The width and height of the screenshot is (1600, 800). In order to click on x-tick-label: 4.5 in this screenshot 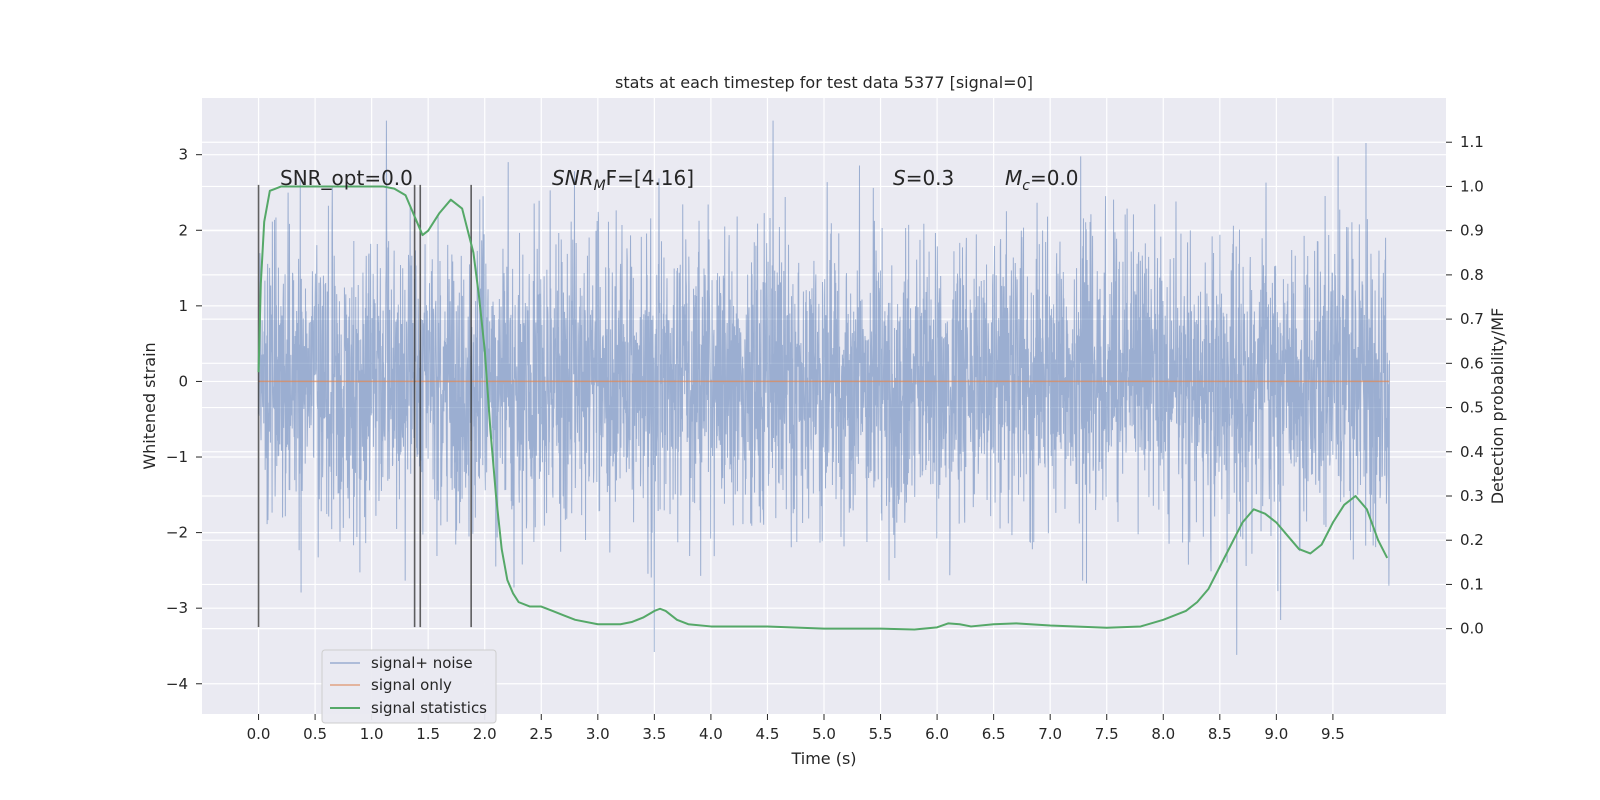, I will do `click(768, 734)`.